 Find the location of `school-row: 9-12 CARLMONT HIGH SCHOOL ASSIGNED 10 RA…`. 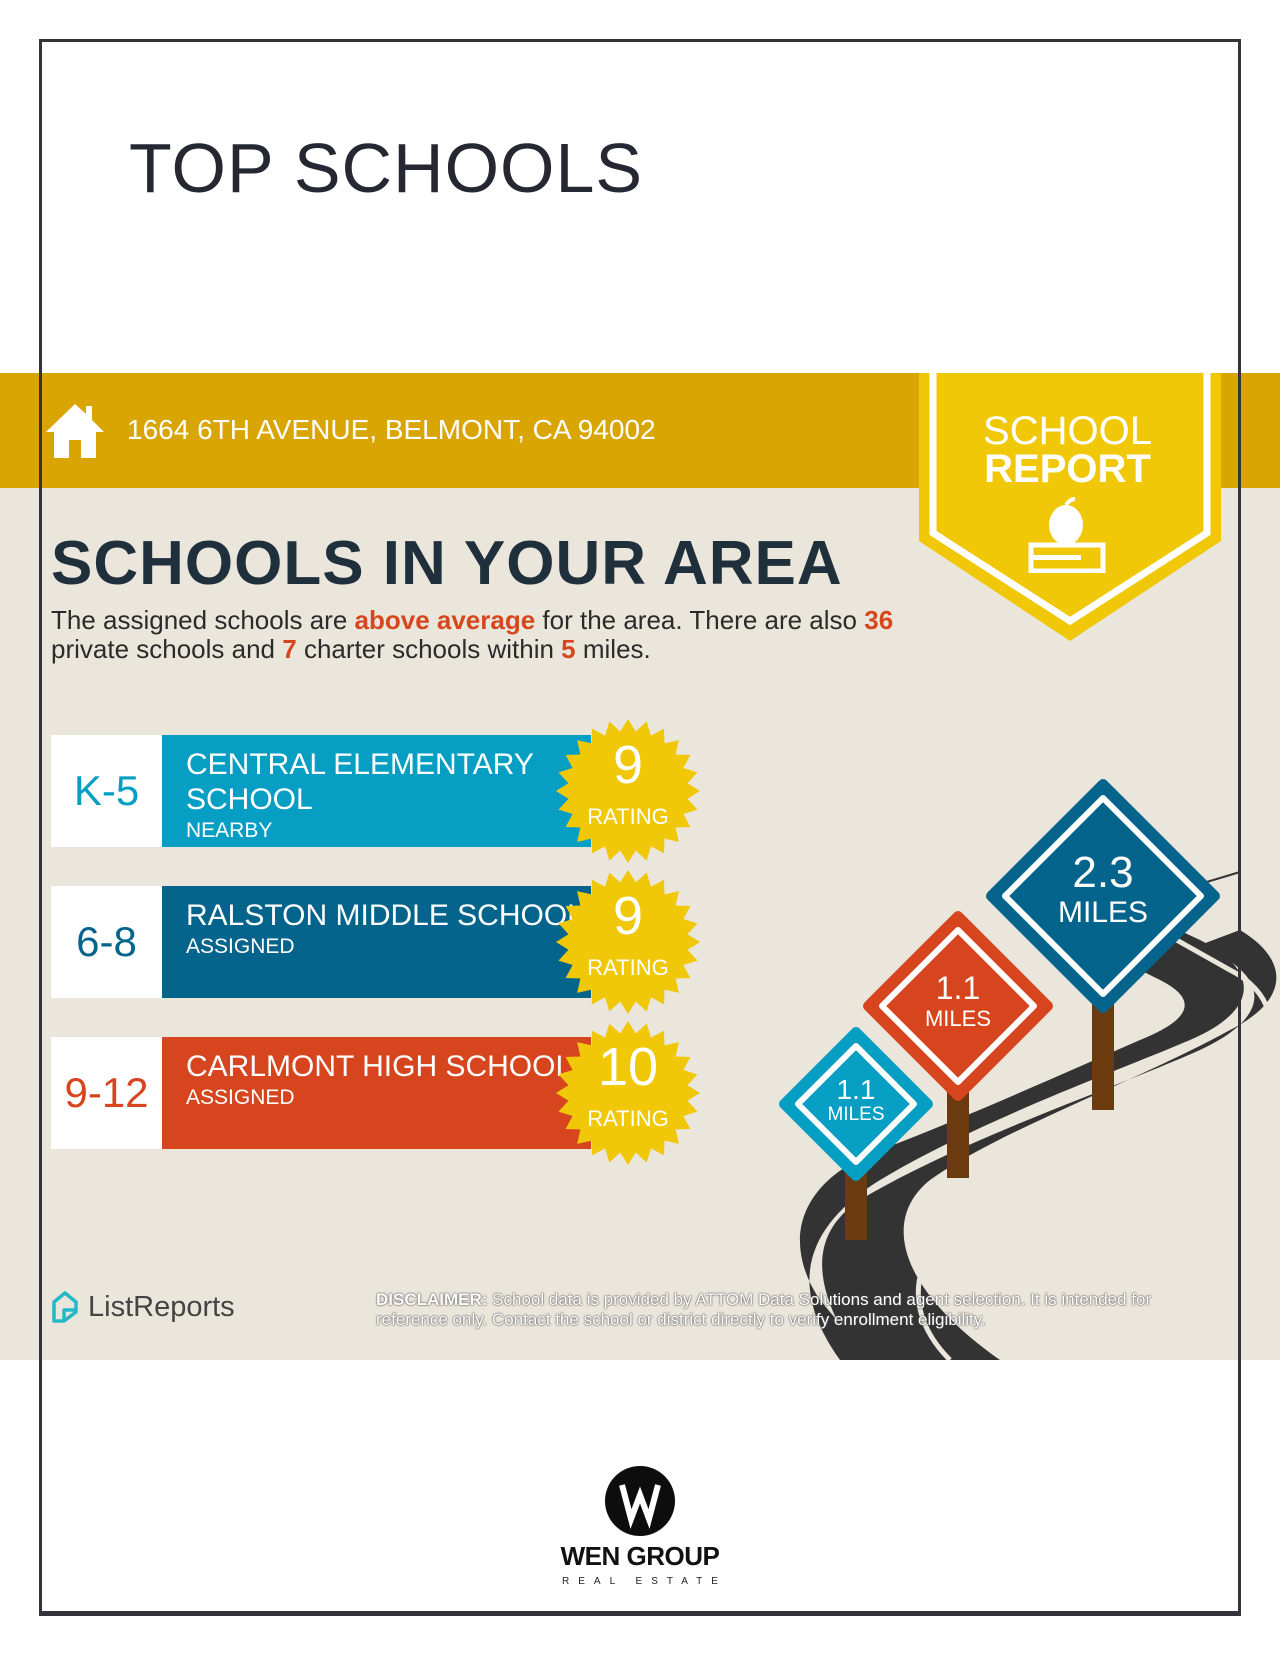

school-row: 9-12 CARLMONT HIGH SCHOOL ASSIGNED 10 RA… is located at coordinates (375, 1093).